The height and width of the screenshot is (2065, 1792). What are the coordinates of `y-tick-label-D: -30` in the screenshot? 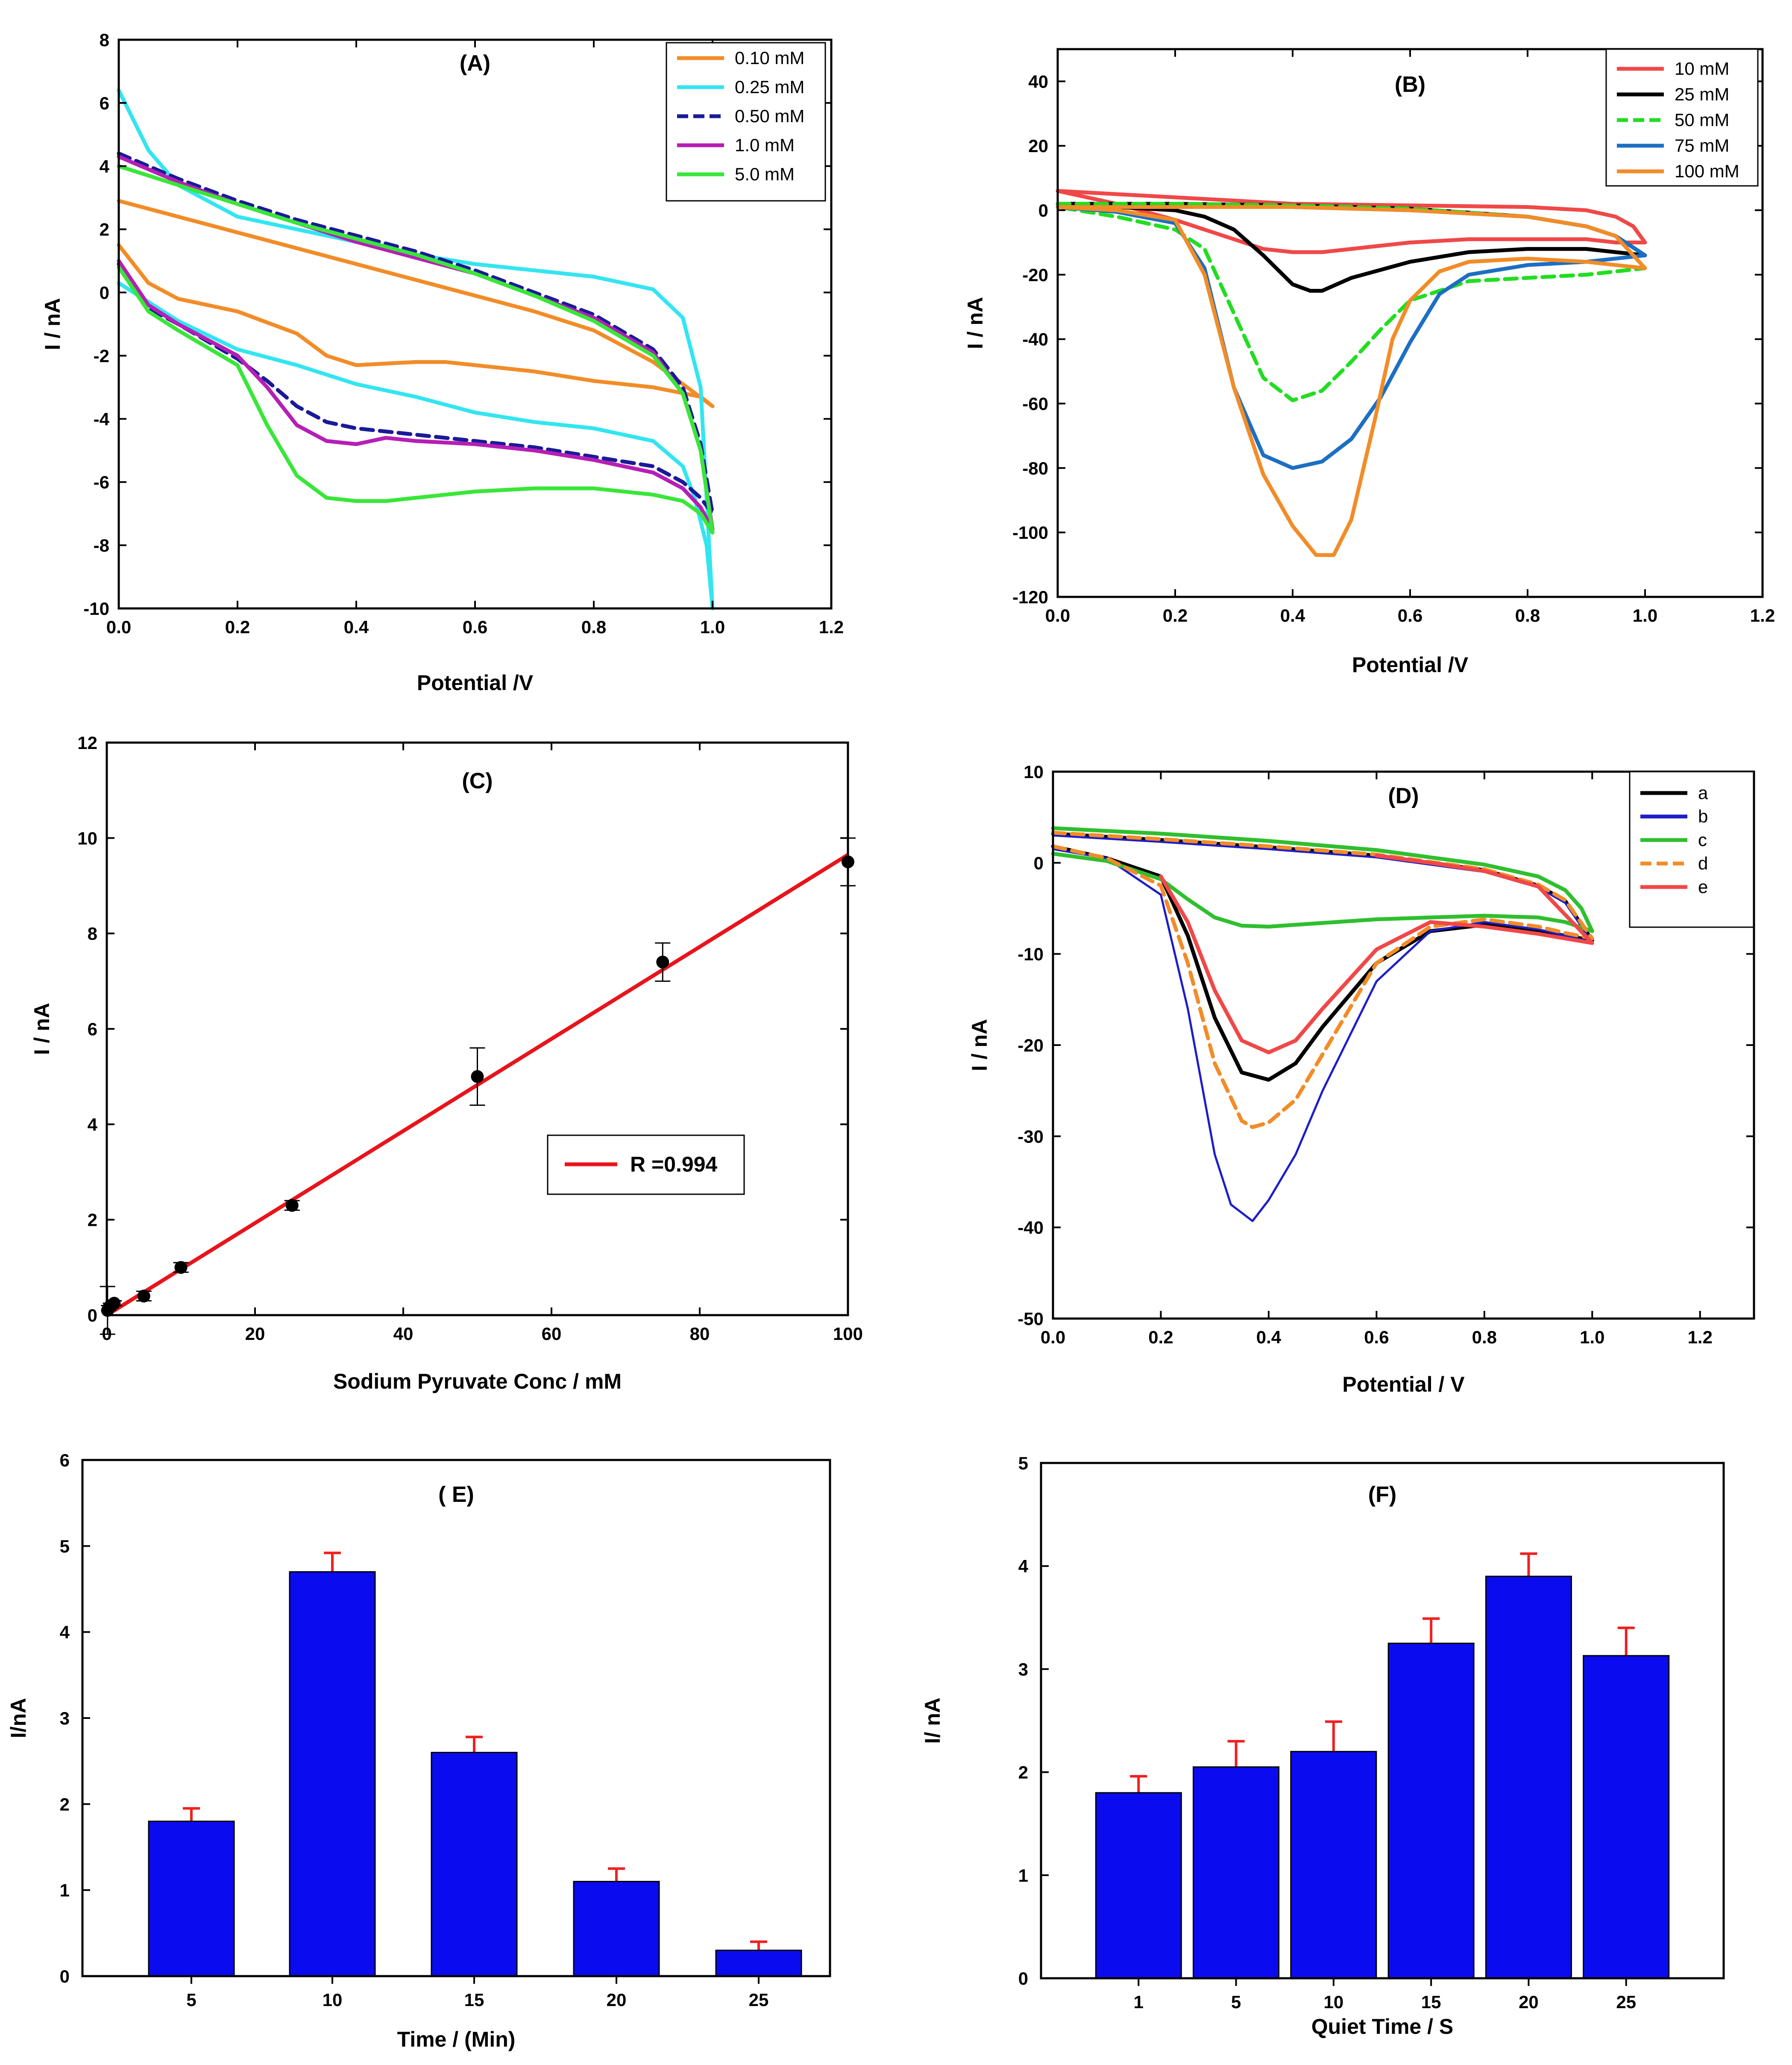 It's located at (1031, 1136).